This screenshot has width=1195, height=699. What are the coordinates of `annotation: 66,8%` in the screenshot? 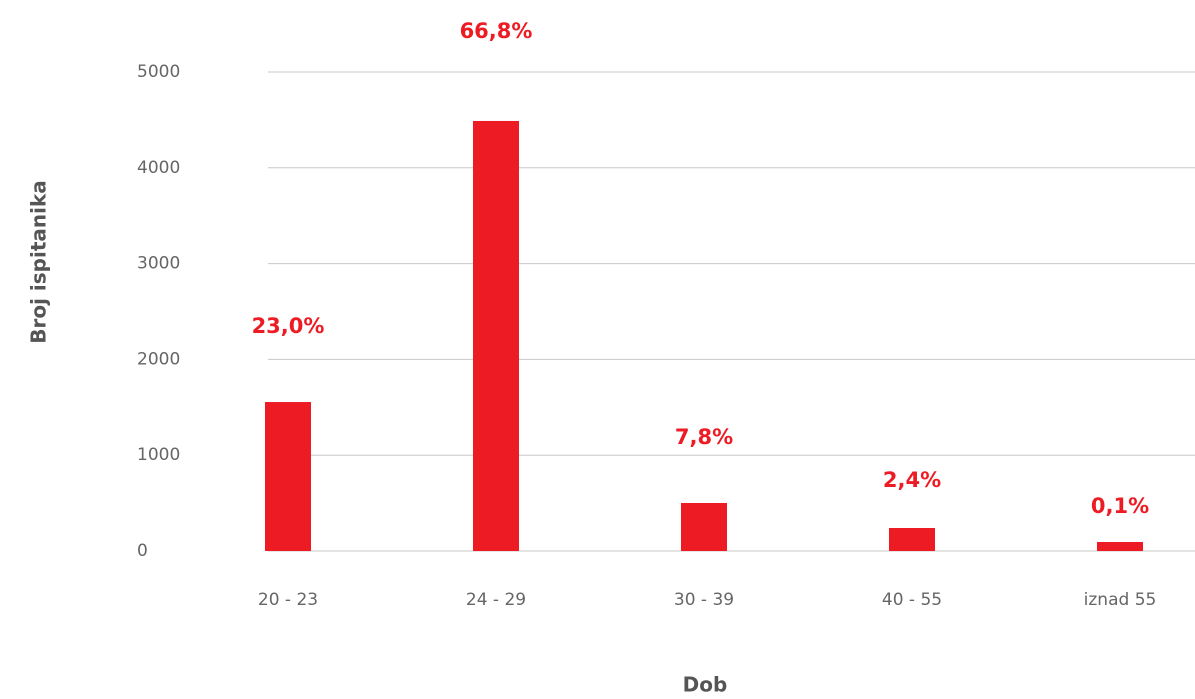 It's located at (496, 31).